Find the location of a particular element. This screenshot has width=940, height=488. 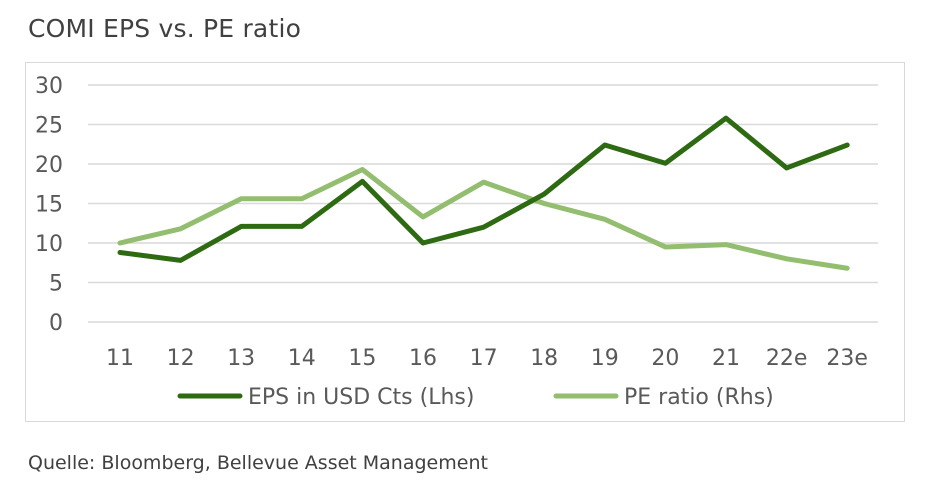

y-axis-ticks: 30 25 20 15 10 5 0 is located at coordinates (49, 205).